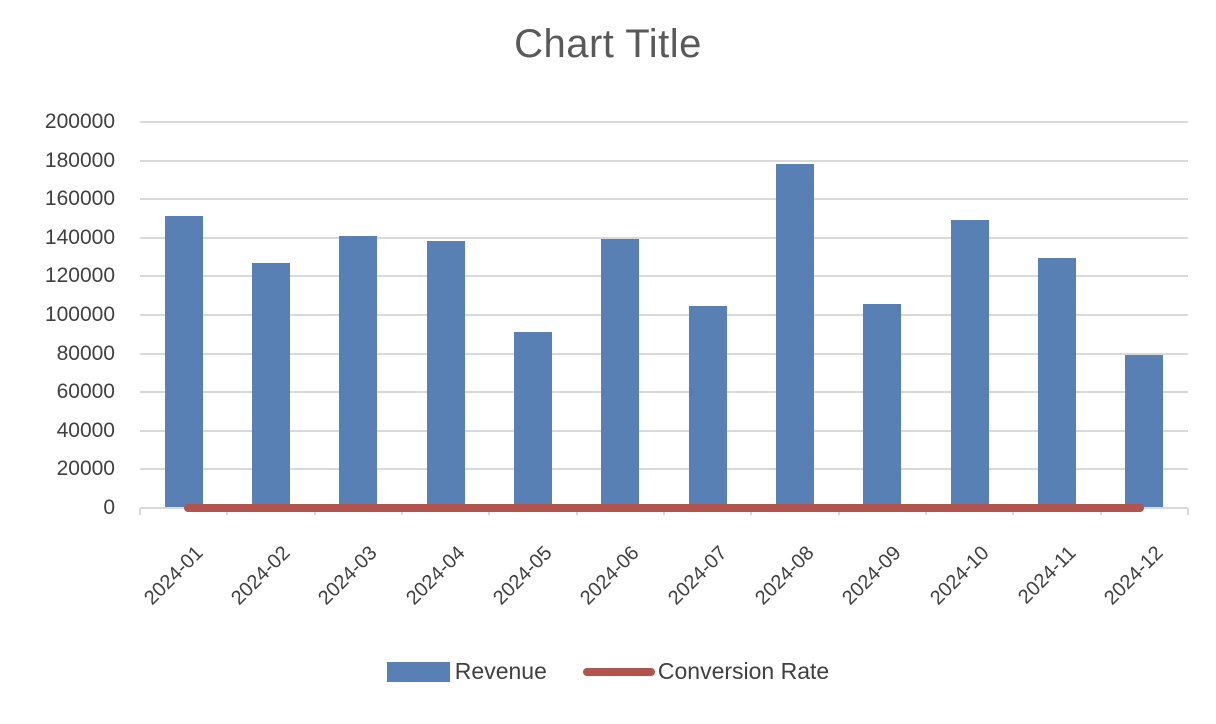  I want to click on x-tick-label-2024-01: 2024-01, so click(173, 576).